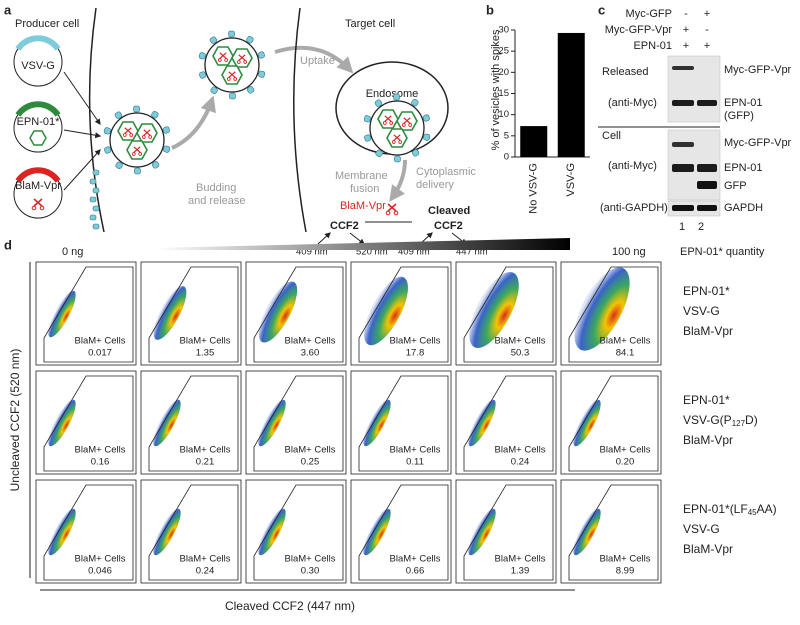 This screenshot has width=800, height=625. What do you see at coordinates (758, 143) in the screenshot?
I see `blot-label: Myc-GFP-Vpr` at bounding box center [758, 143].